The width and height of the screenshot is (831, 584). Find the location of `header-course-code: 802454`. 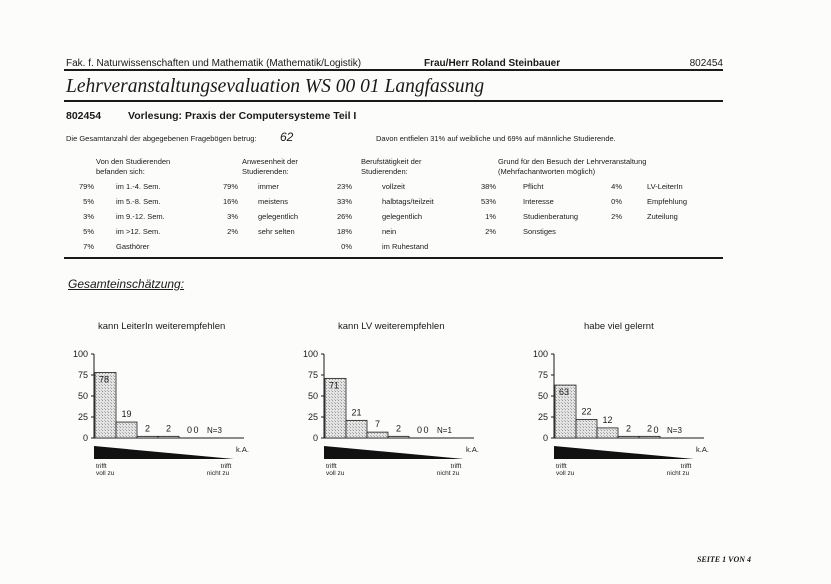

header-course-code: 802454 is located at coordinates (706, 63).